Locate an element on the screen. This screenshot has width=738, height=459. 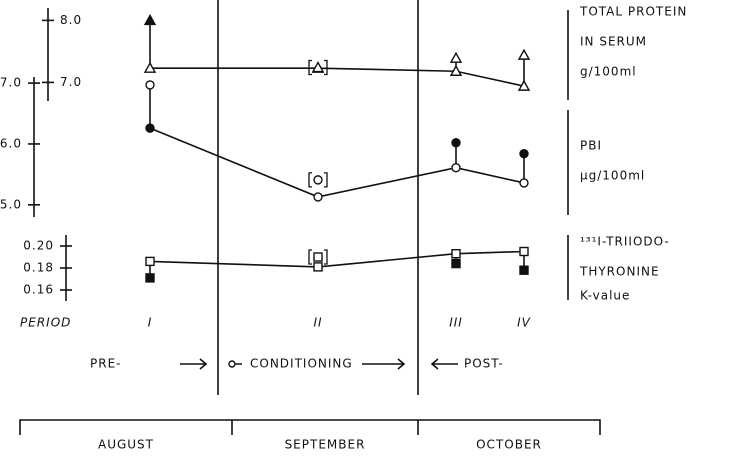
y-tick-label: 5.0 is located at coordinates (11, 204).